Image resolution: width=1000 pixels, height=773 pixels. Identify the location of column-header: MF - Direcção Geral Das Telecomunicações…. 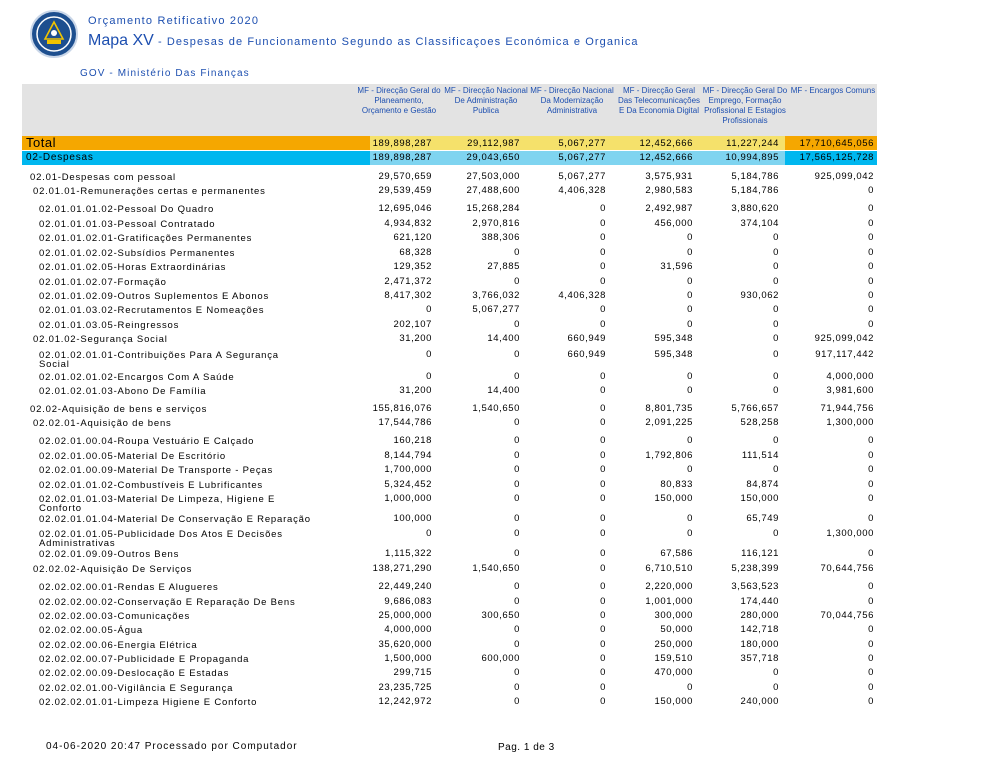
(659, 100).